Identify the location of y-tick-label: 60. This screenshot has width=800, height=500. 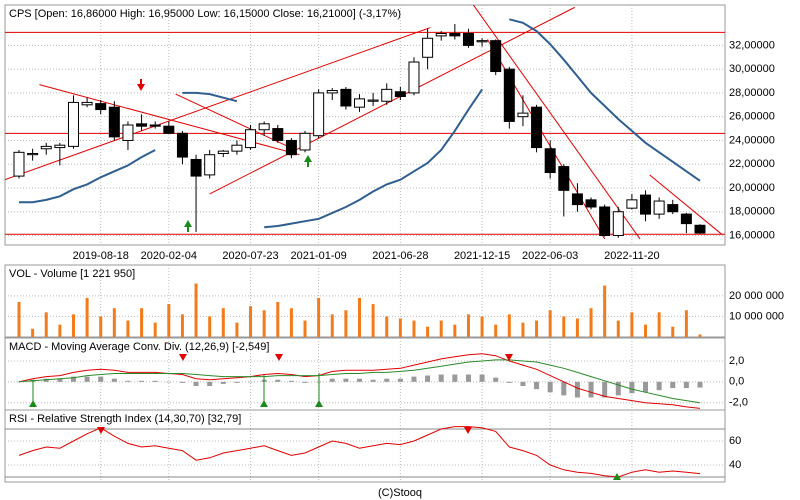
(735, 441).